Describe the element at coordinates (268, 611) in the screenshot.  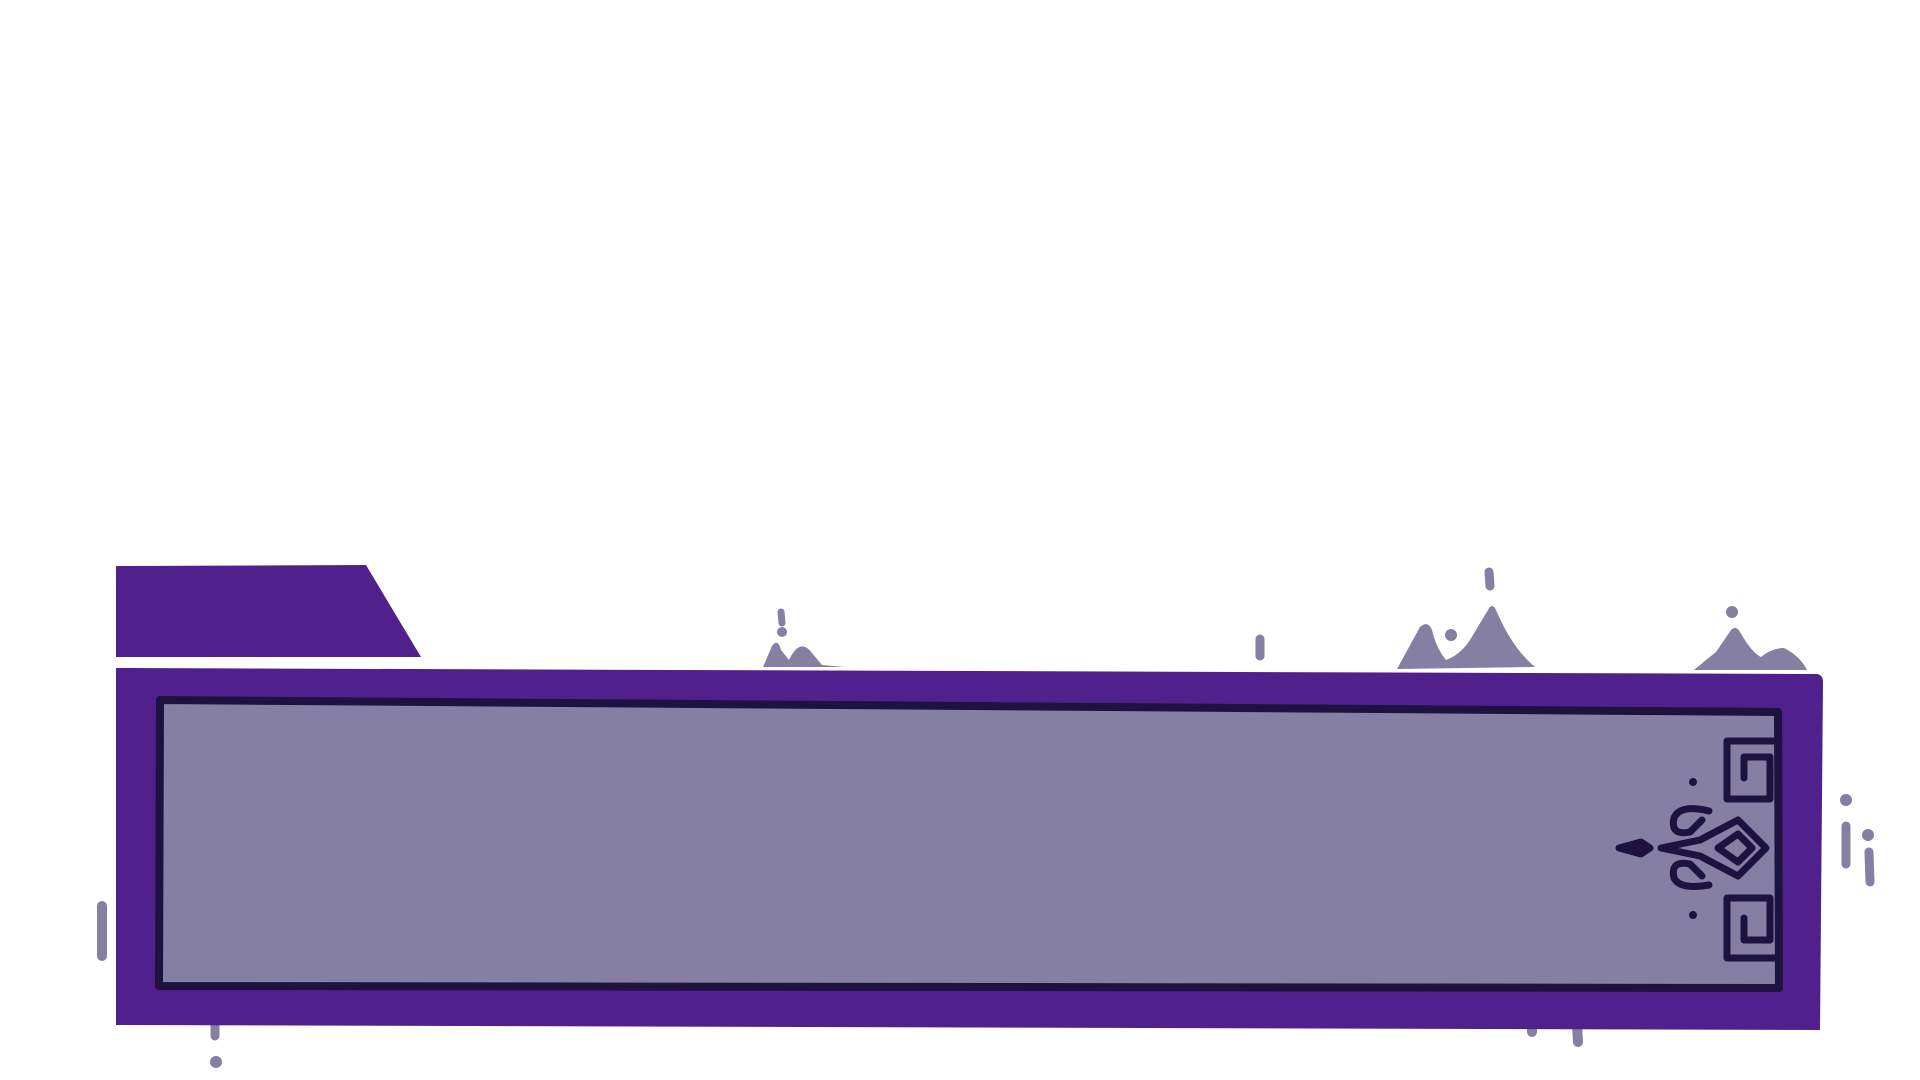
I see `speaker-name-tab` at that location.